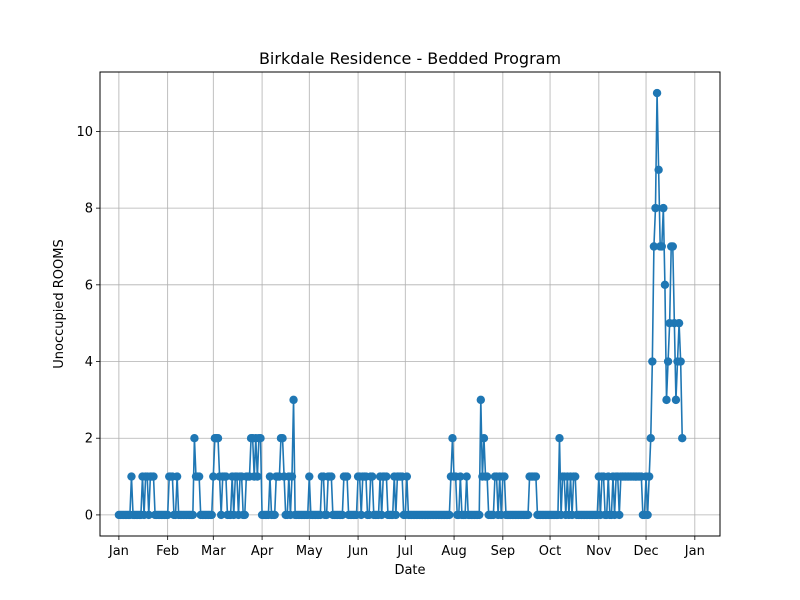 The height and width of the screenshot is (600, 800). What do you see at coordinates (59, 303) in the screenshot?
I see `y-axis-label: Unoccupied ROOMS` at bounding box center [59, 303].